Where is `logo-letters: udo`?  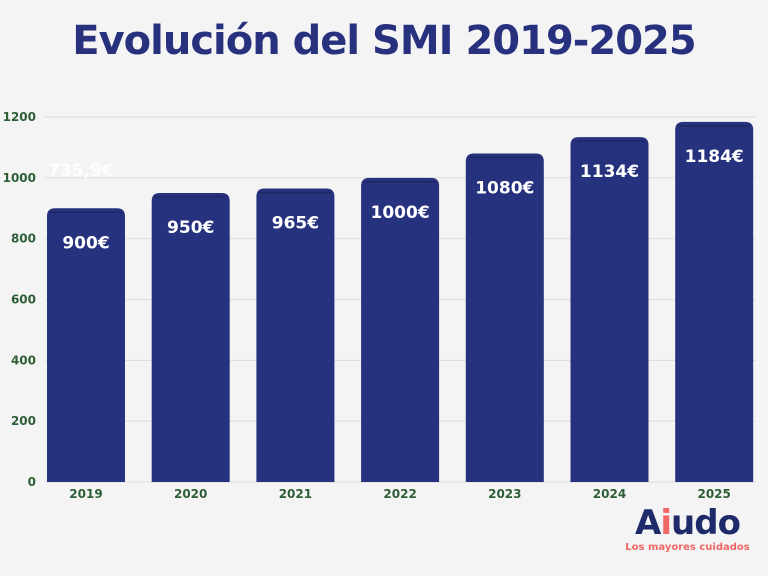 logo-letters: udo is located at coordinates (706, 523).